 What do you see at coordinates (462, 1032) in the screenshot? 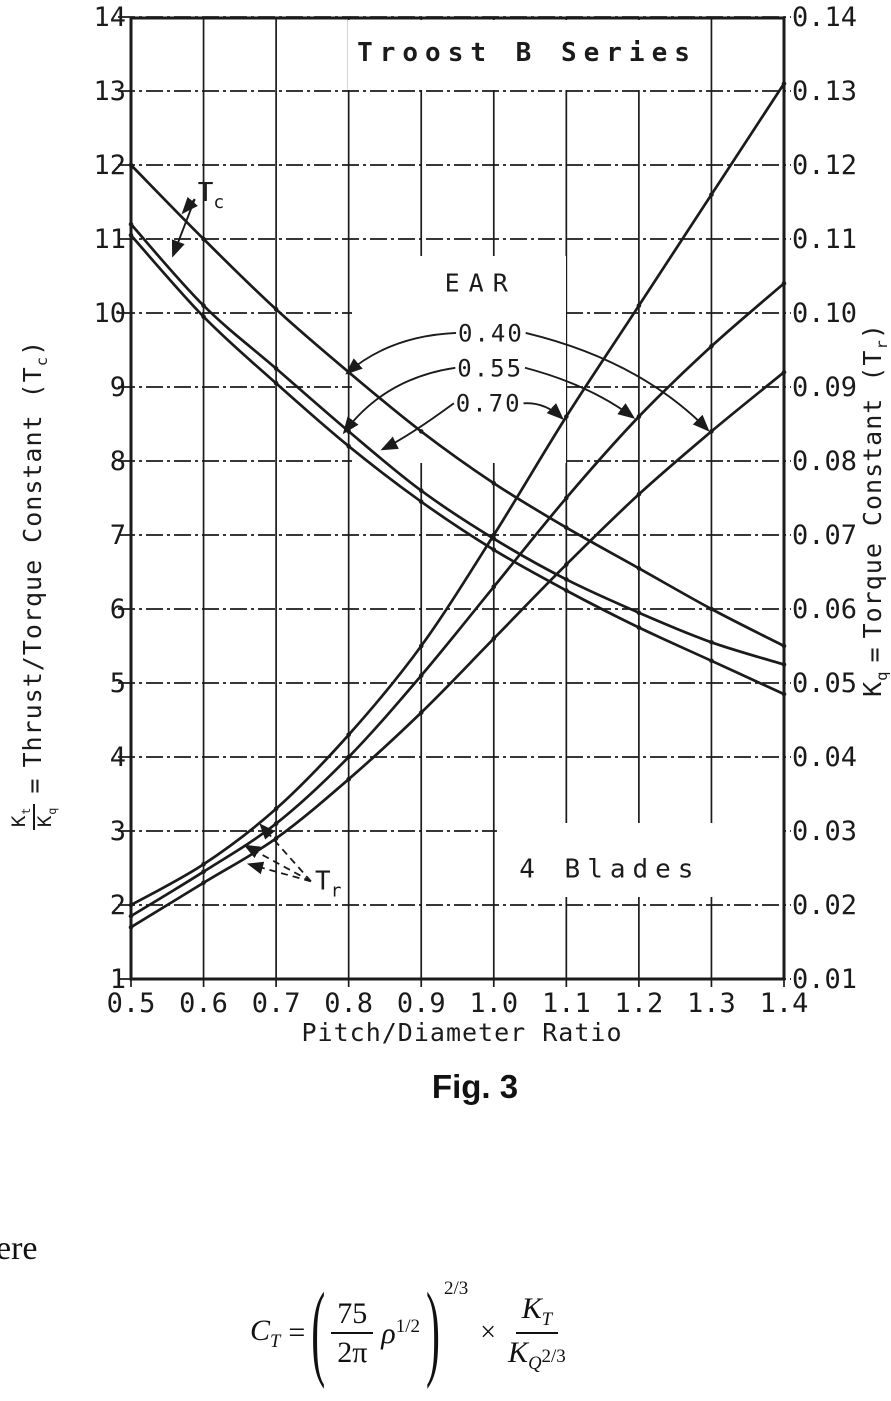
I see `x-axis-title: Pitch/Diameter Ratio` at bounding box center [462, 1032].